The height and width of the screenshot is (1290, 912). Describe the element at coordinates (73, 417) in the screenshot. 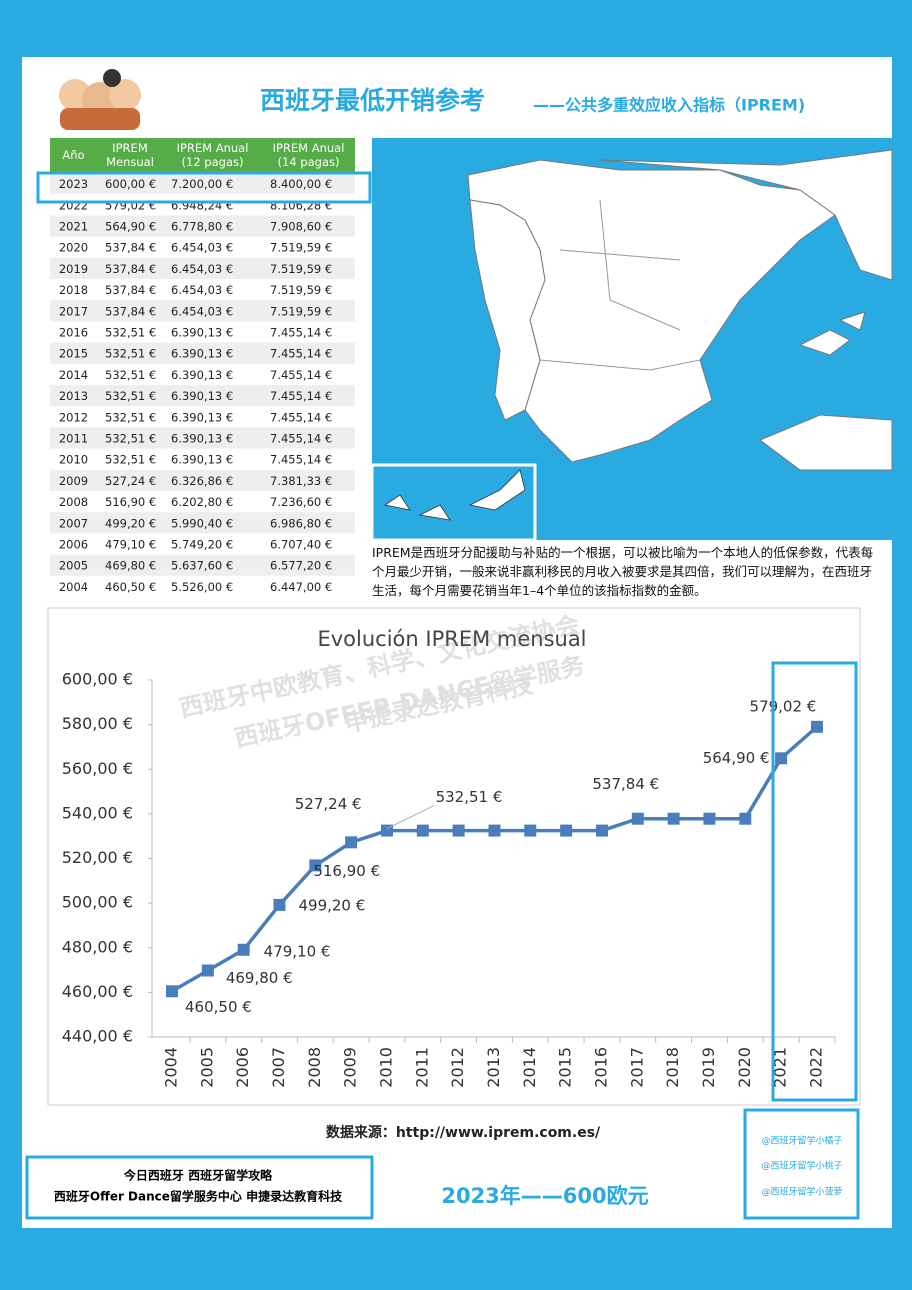

I see `table-cell: 2012` at that location.